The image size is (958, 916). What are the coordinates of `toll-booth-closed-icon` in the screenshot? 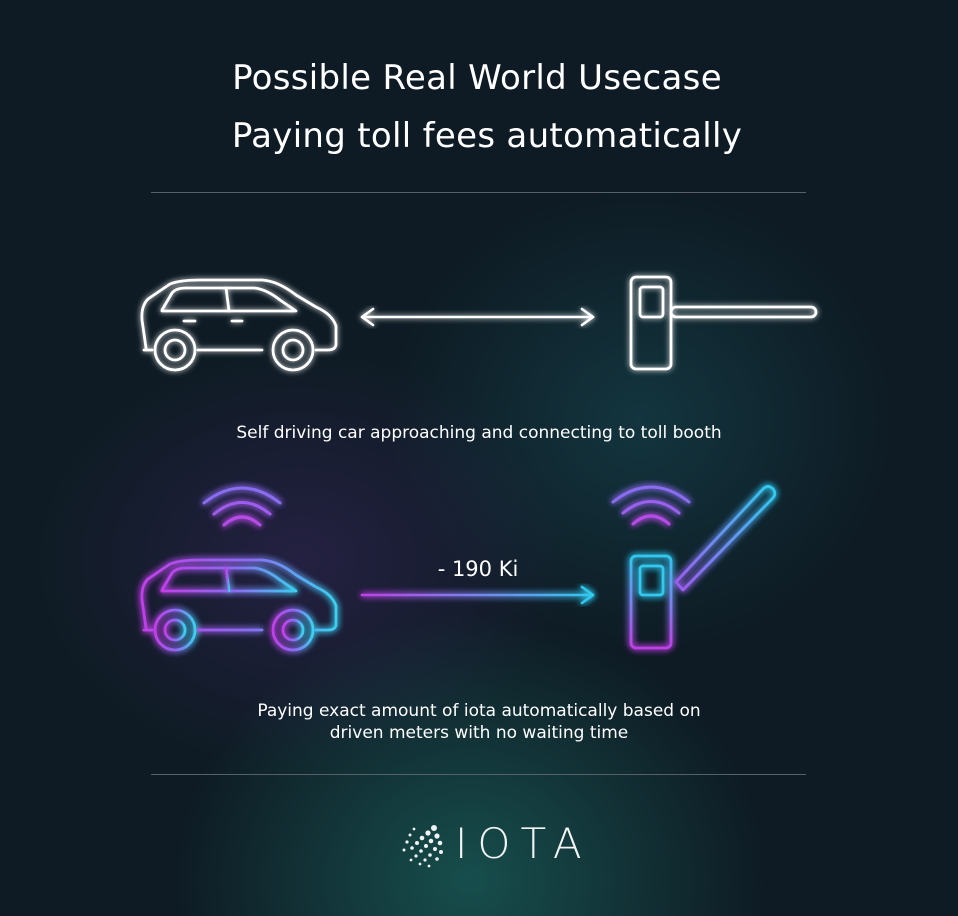 It's located at (723, 323).